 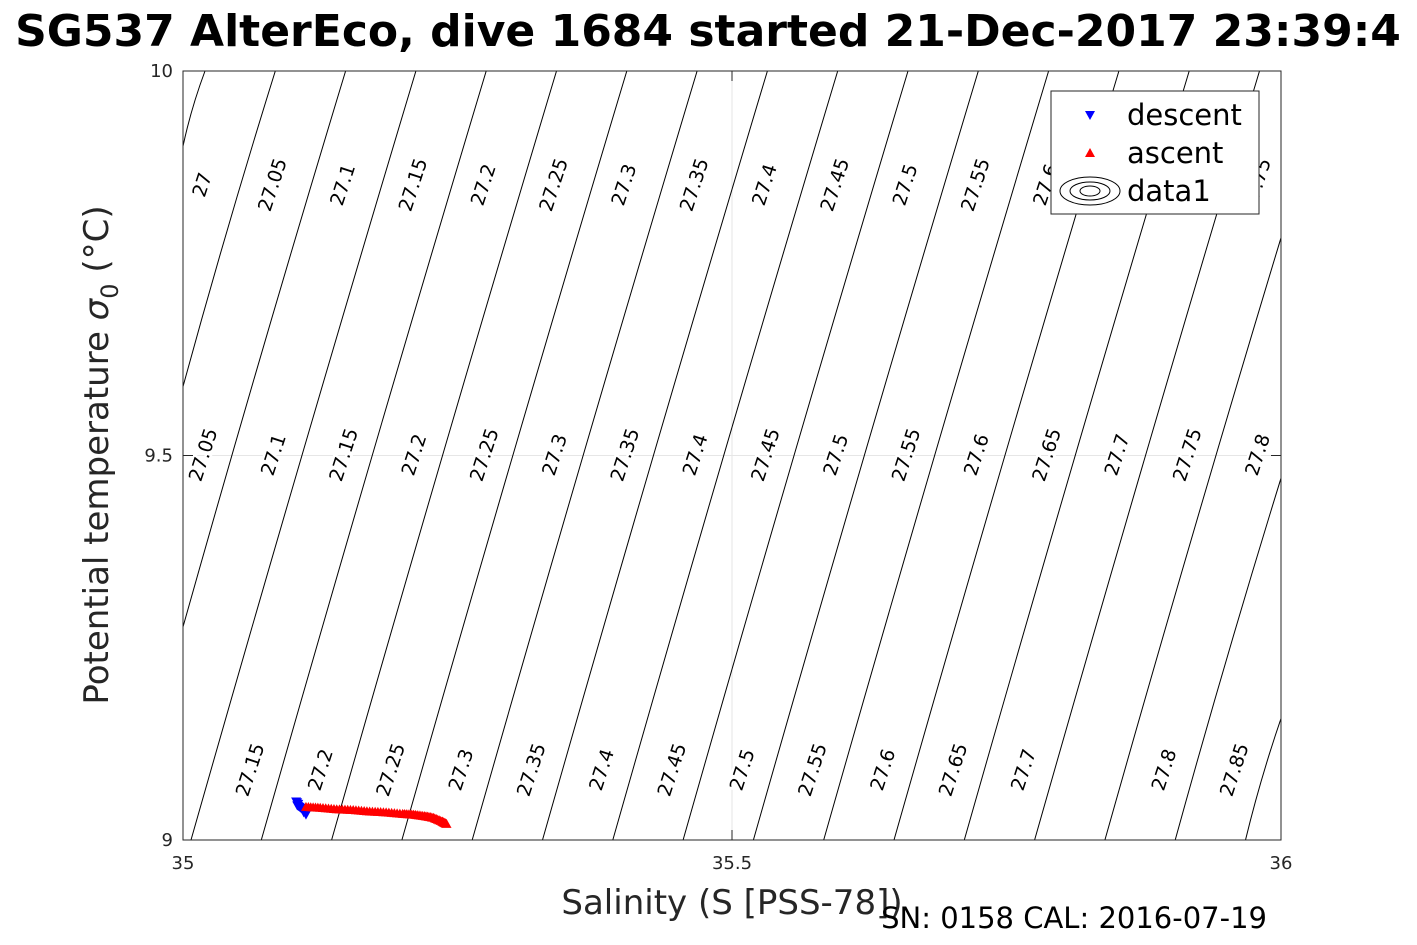 I want to click on y-tick-label: 10, so click(x=161, y=71).